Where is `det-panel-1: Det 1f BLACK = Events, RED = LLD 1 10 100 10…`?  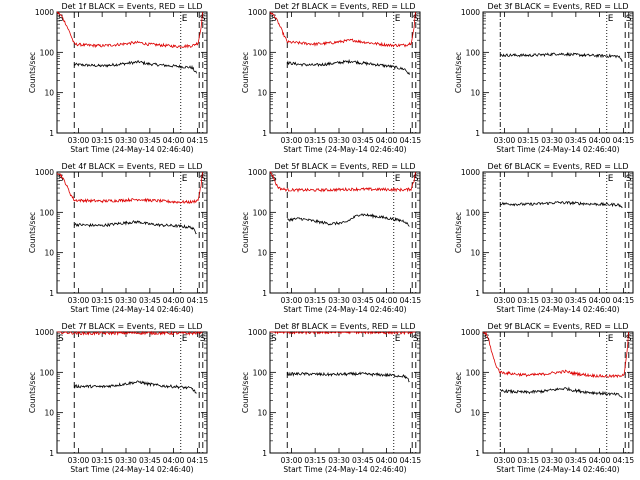
det-panel-1: Det 1f BLACK = Events, RED = LLD 1 10 100 10… is located at coordinates (118, 78).